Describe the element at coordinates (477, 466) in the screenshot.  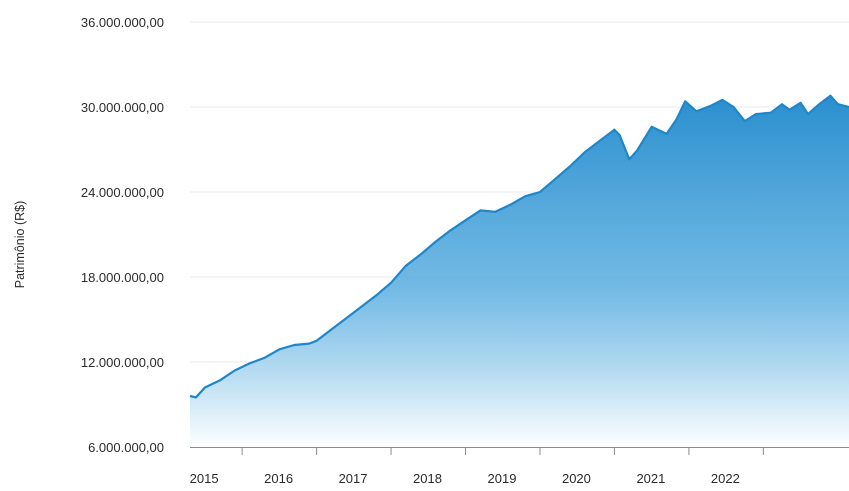
I see `x-tick-labels: 2015 2016 2017 2018 2019 2020 2021 2022` at that location.